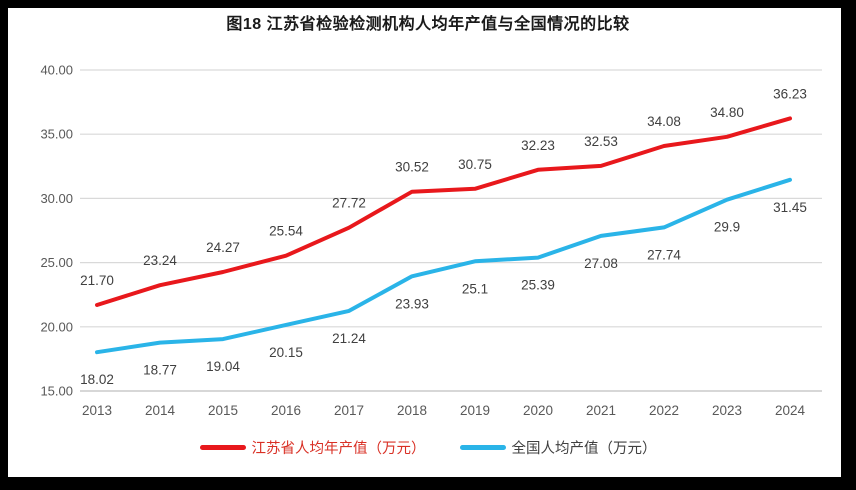 The image size is (856, 490). Describe the element at coordinates (223, 247) in the screenshot. I see `data-point-label: 24.27` at that location.